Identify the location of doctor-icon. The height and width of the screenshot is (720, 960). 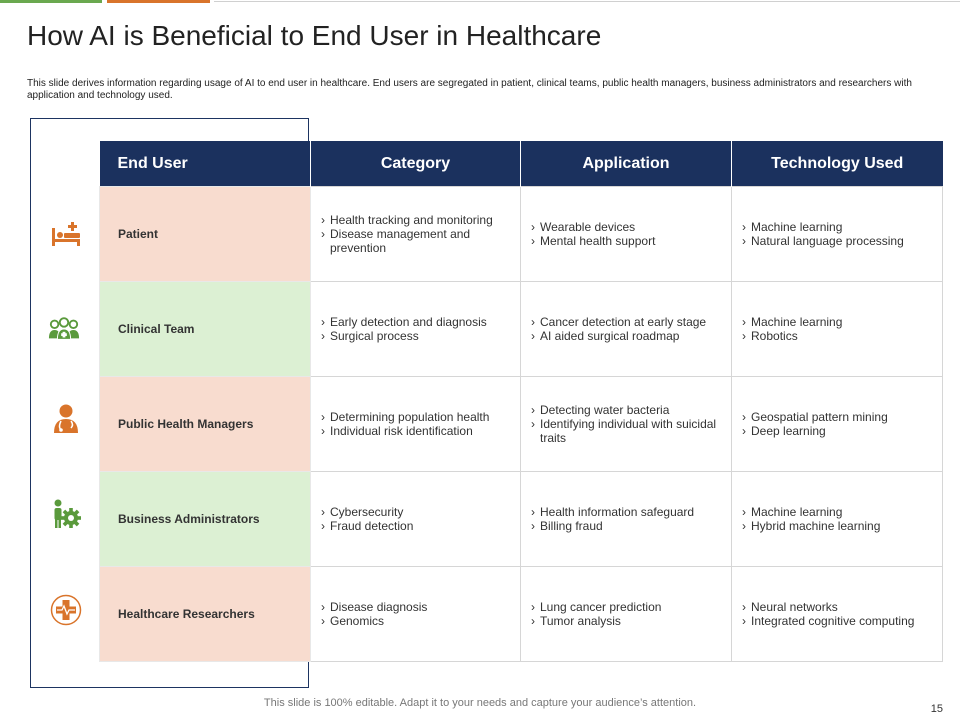
(66, 418).